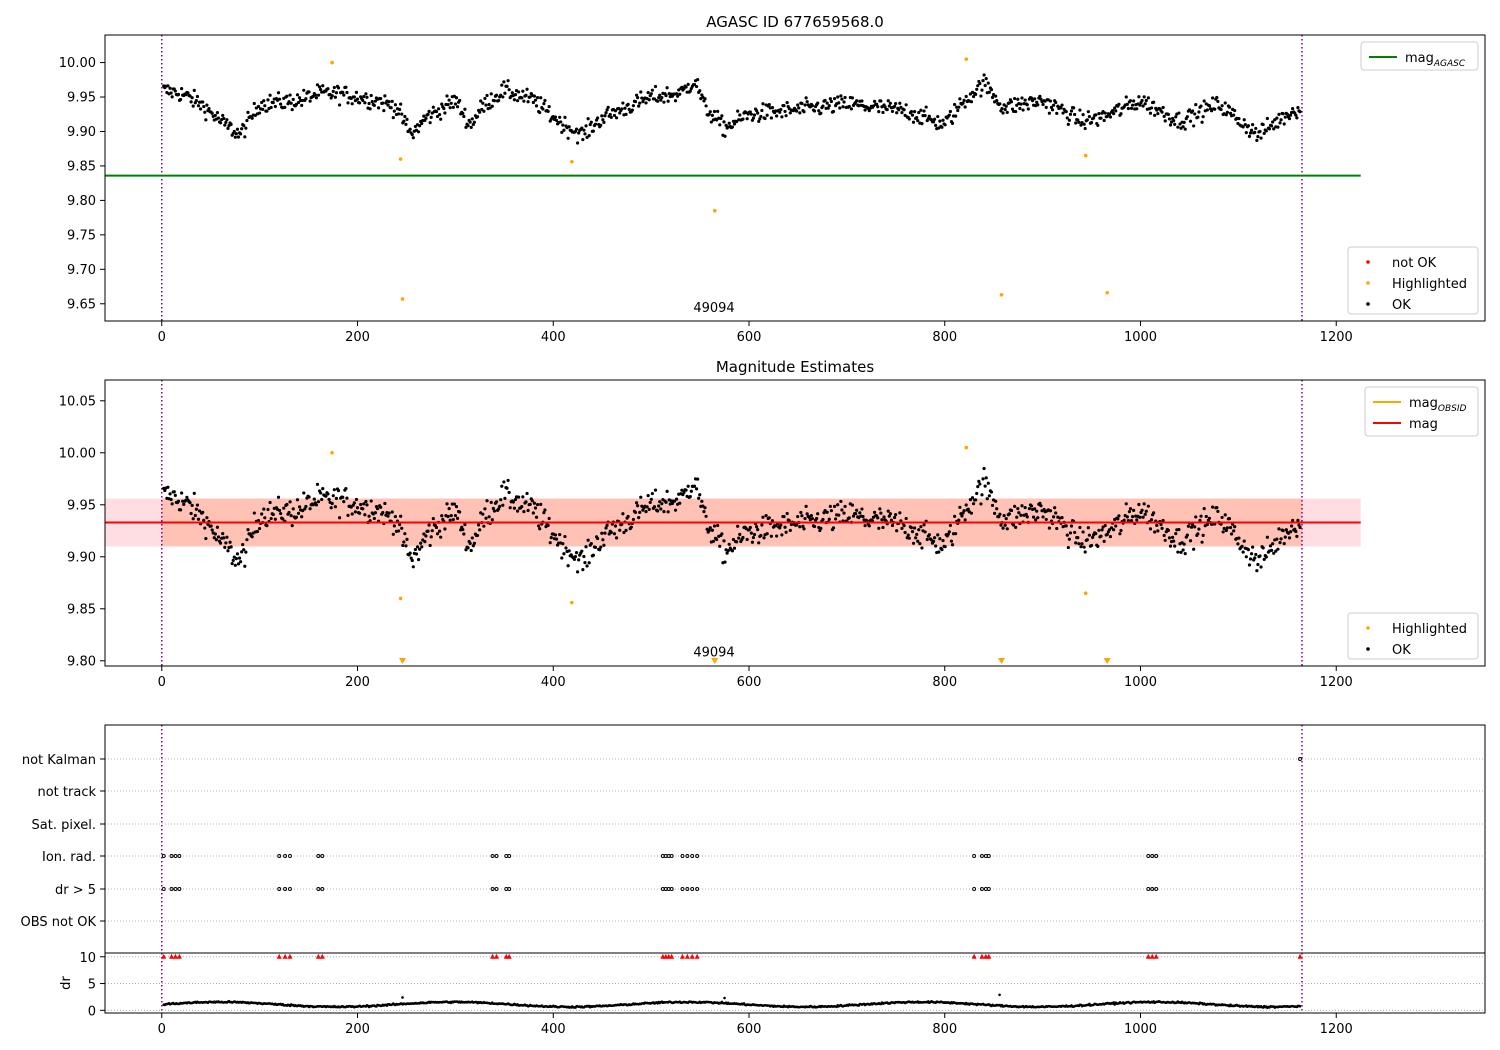 The height and width of the screenshot is (1050, 1500). I want to click on panel-2-xtick-label: 1200, so click(1336, 682).